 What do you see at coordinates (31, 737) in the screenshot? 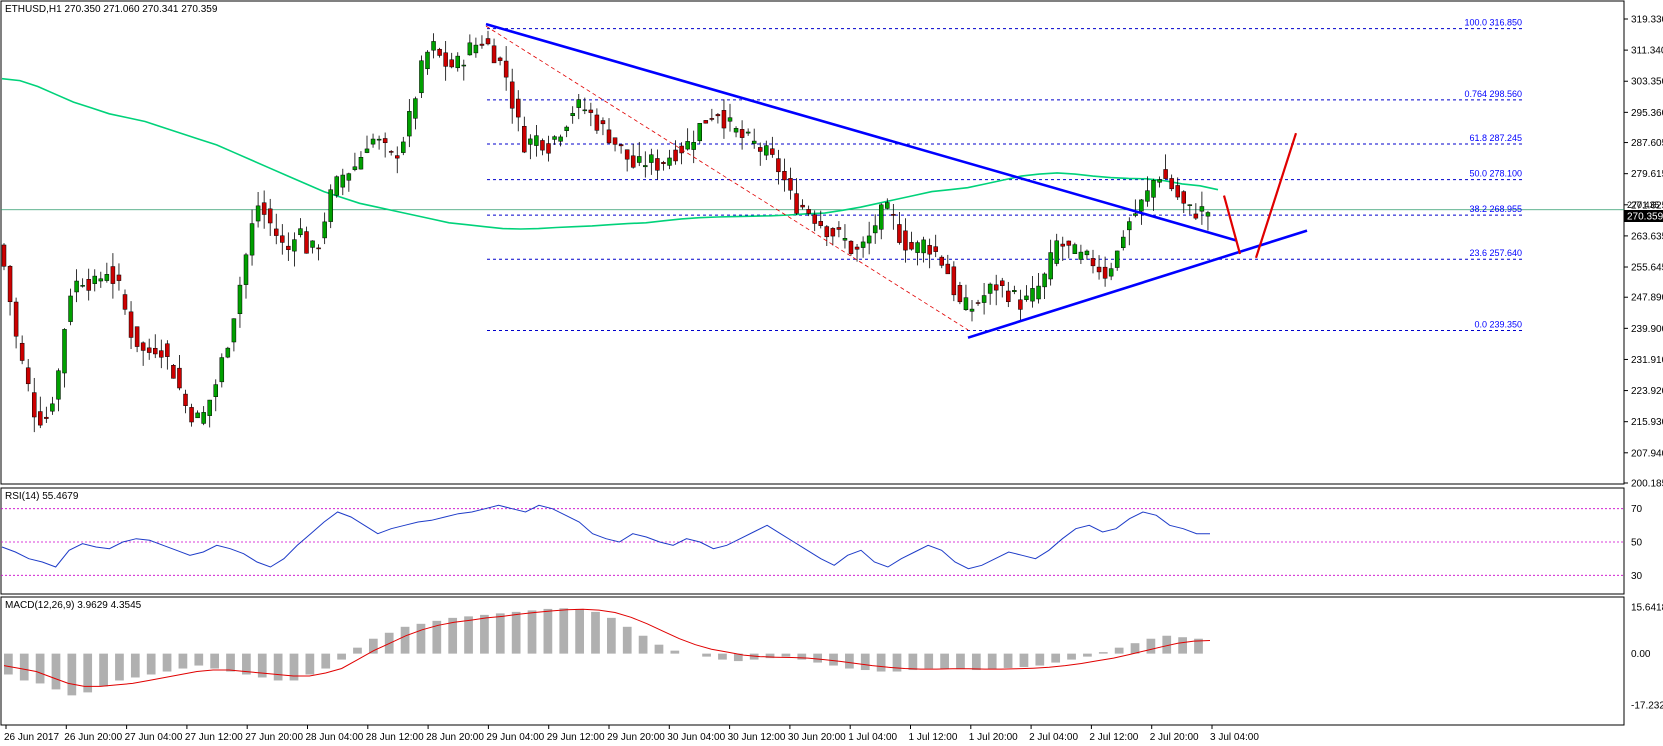
I see `x-tick-label: 26 Jun 2017` at bounding box center [31, 737].